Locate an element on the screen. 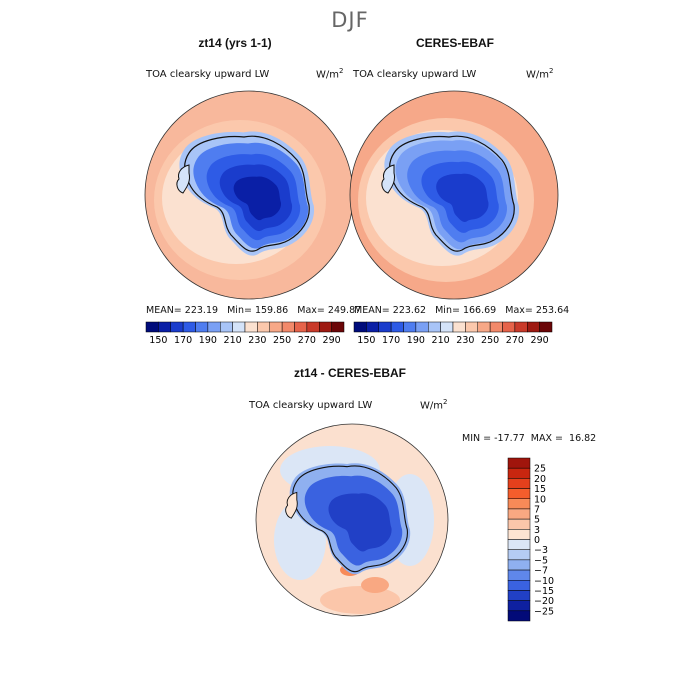 The width and height of the screenshot is (700, 700). variable-label-obs: TOA clearsky upward LW is located at coordinates (415, 74).